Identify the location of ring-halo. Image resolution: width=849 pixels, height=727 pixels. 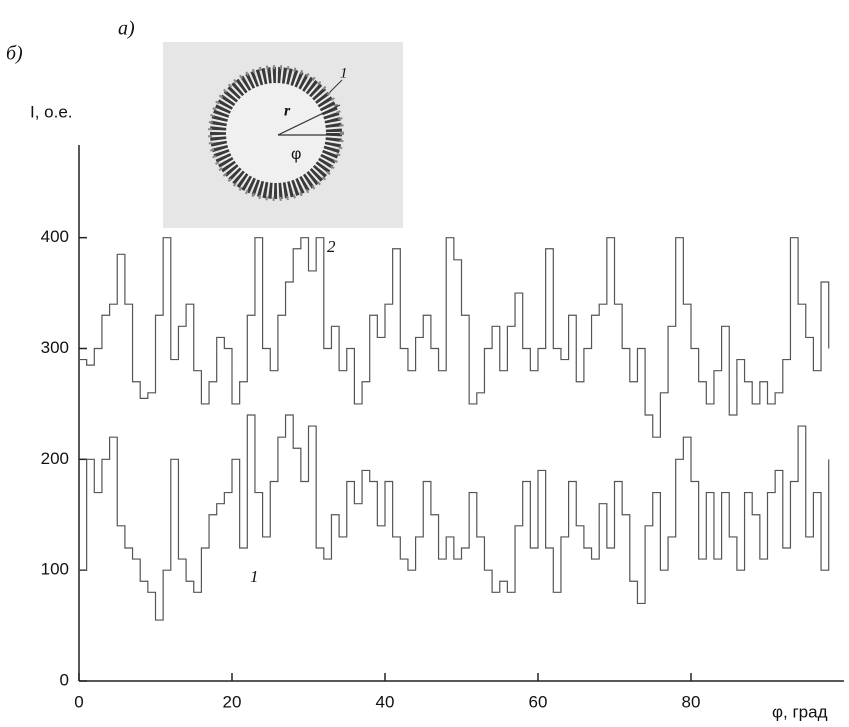
(276, 133).